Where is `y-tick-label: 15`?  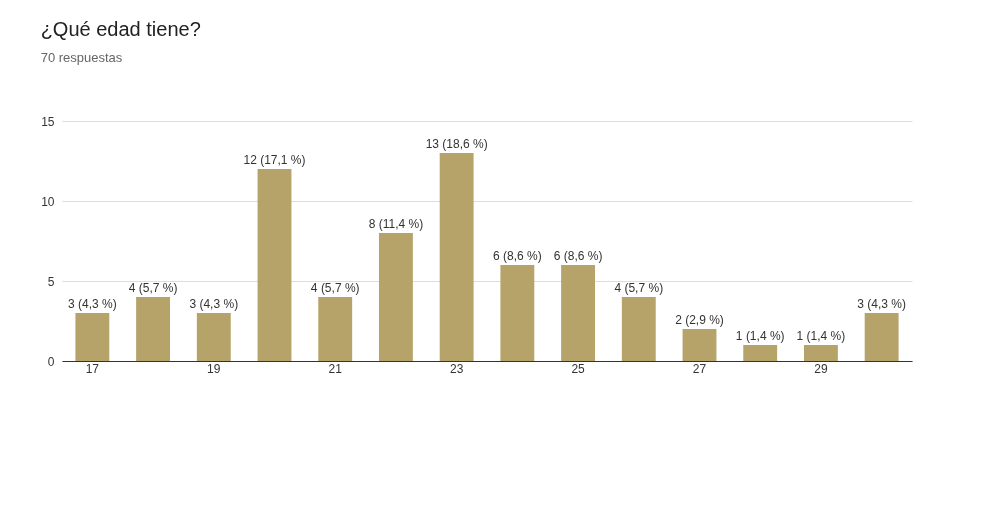
y-tick-label: 15 is located at coordinates (48, 121).